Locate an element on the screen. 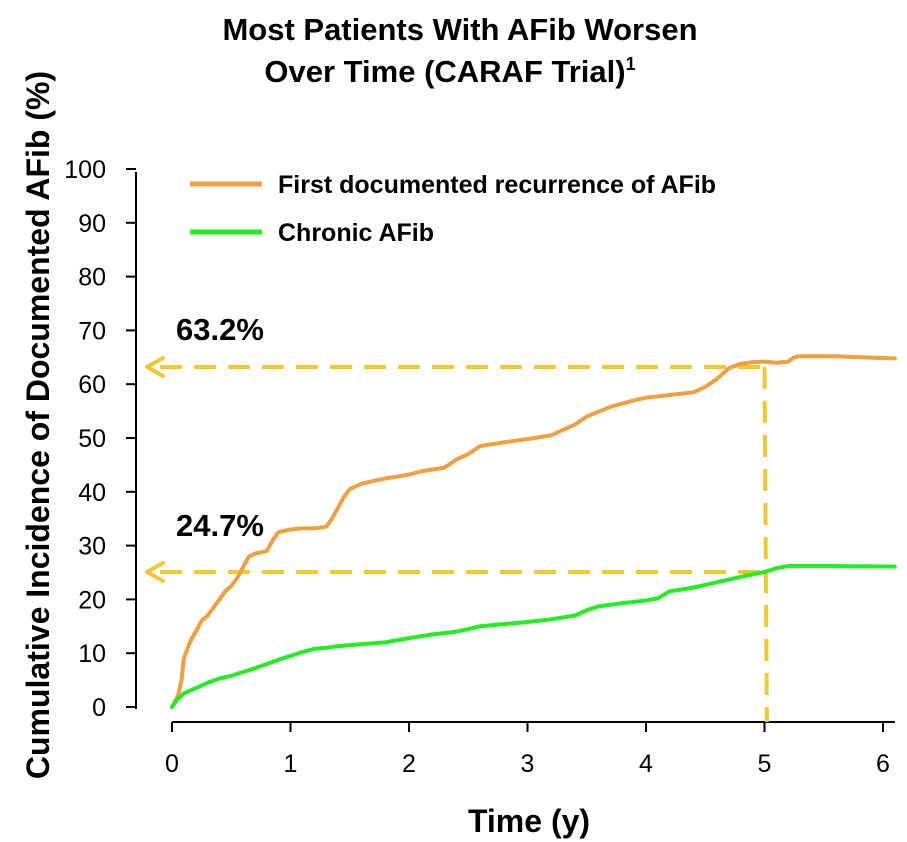 This screenshot has width=907, height=842. reference-vline is located at coordinates (765, 544).